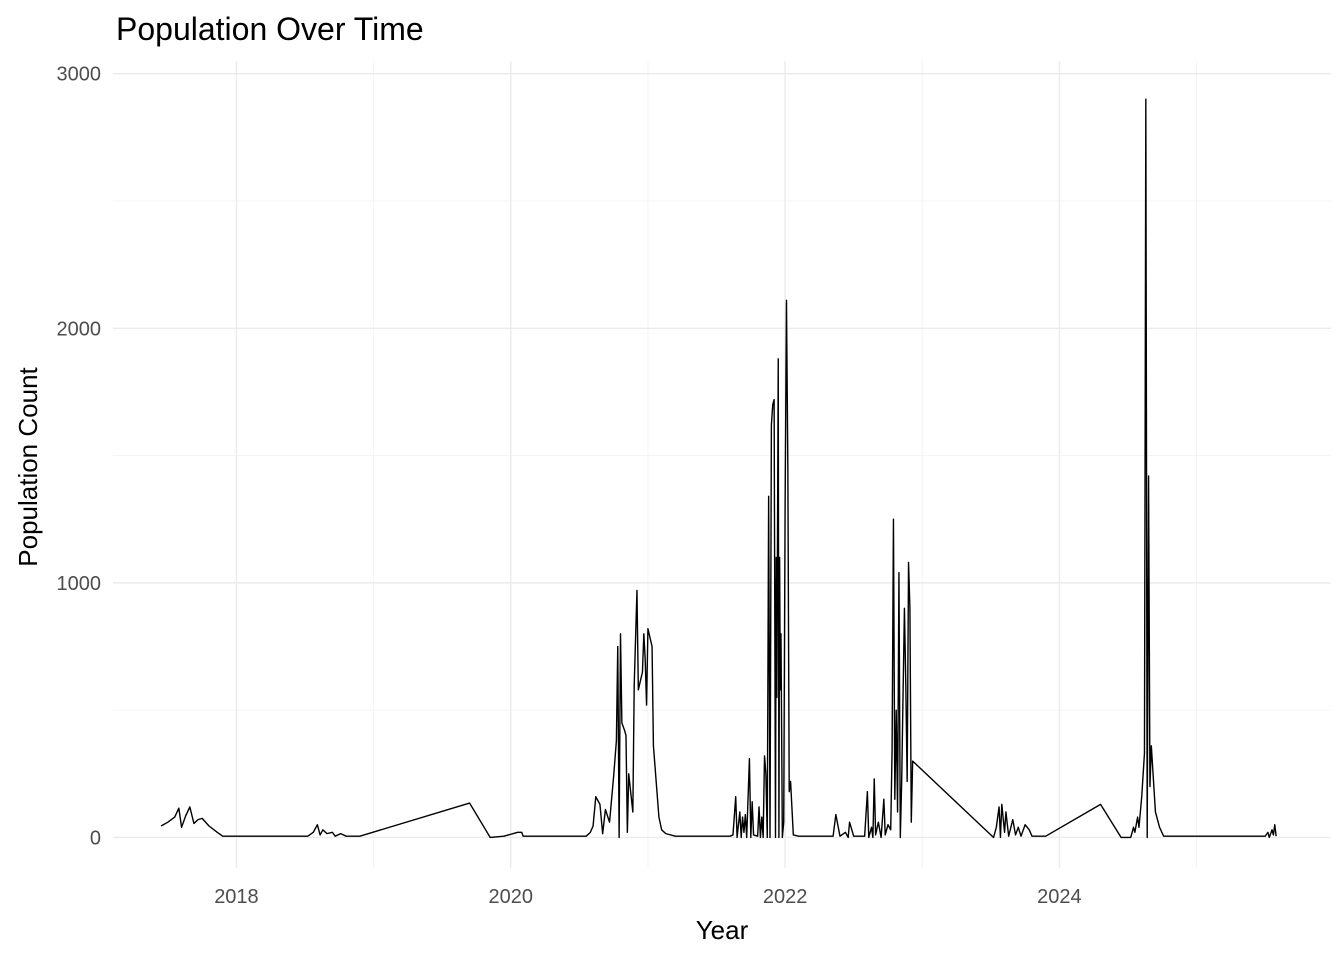 Image resolution: width=1344 pixels, height=960 pixels. What do you see at coordinates (79, 75) in the screenshot?
I see `y-tick-label: 3000` at bounding box center [79, 75].